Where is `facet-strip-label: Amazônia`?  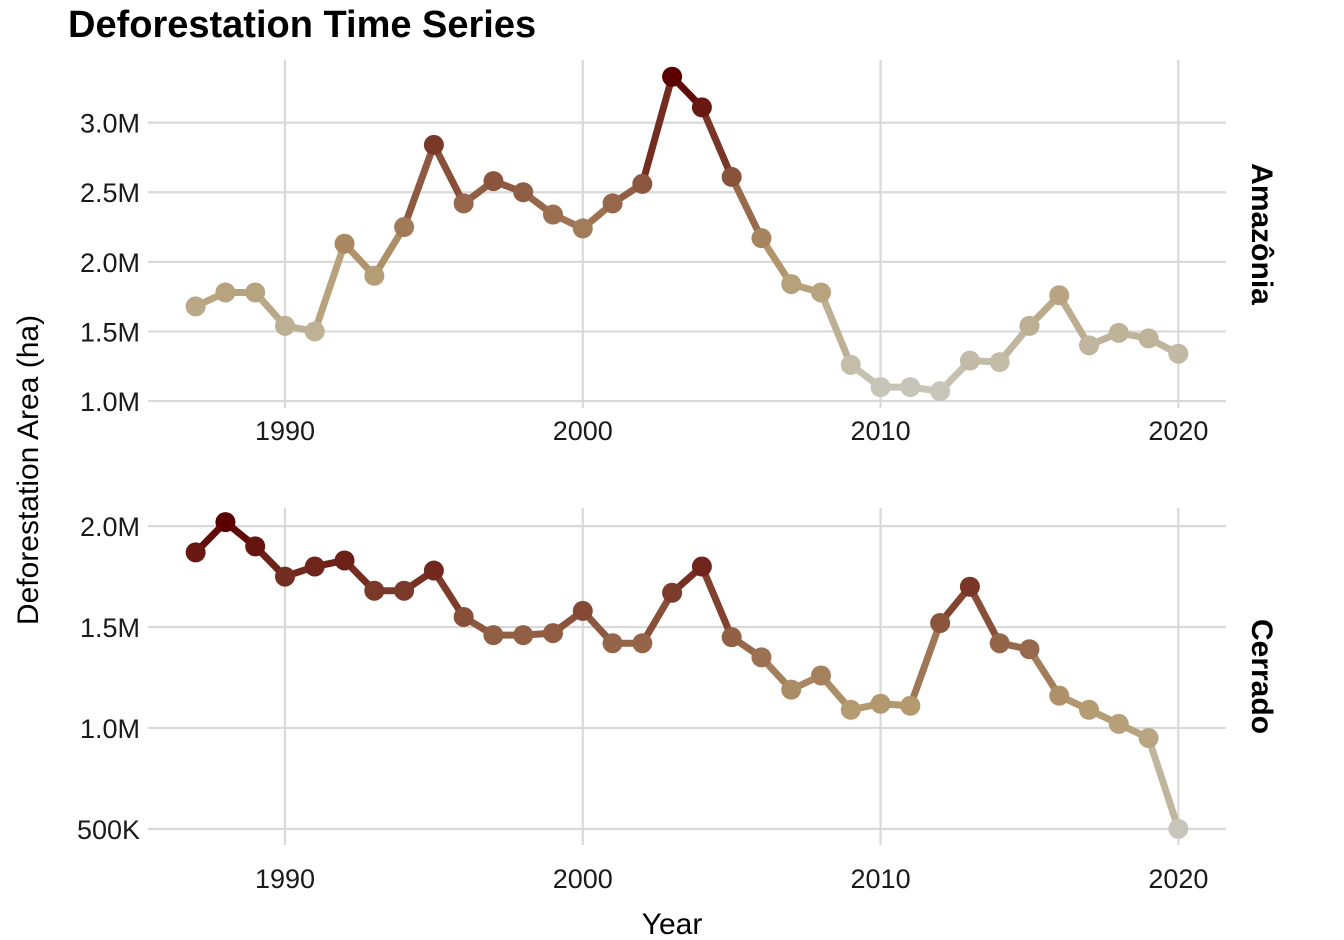 facet-strip-label: Amazônia is located at coordinates (1261, 234).